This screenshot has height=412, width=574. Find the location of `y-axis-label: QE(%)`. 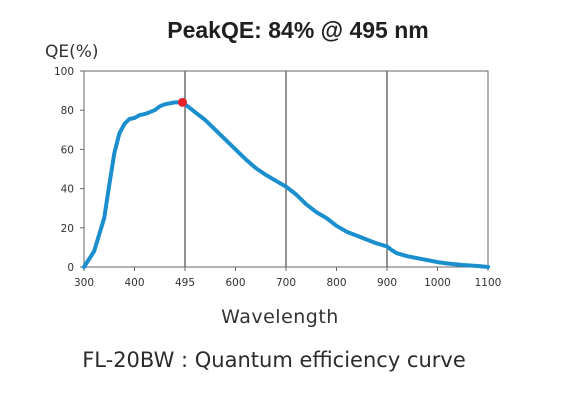

y-axis-label: QE(%) is located at coordinates (72, 52).